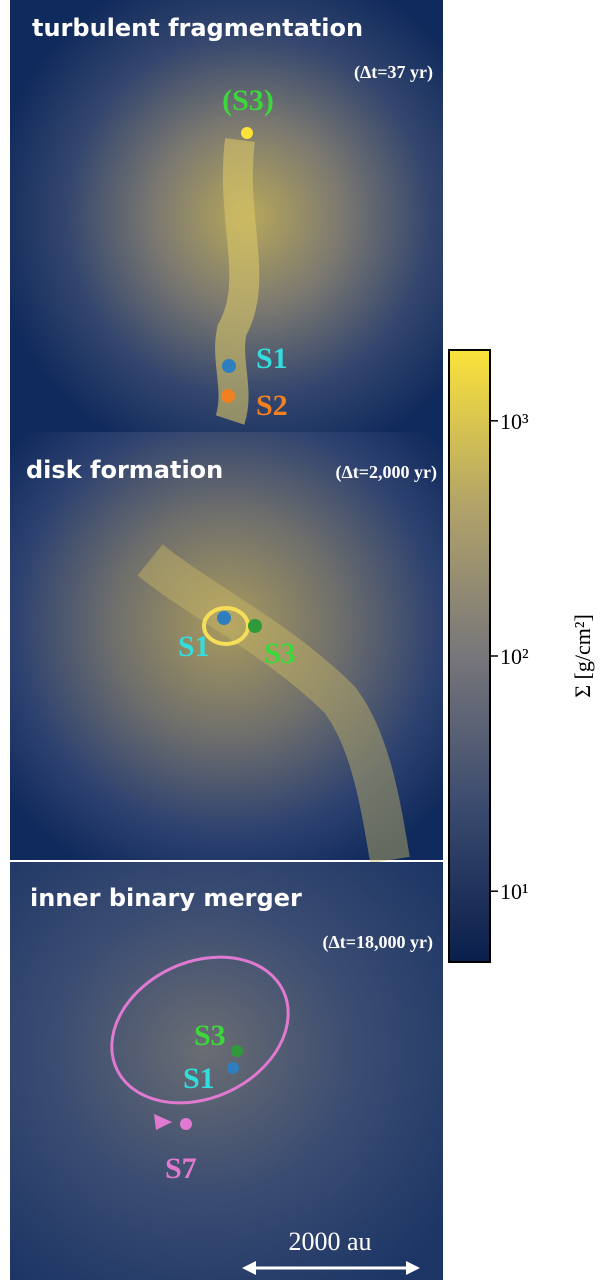 This screenshot has width=614, height=1285. Describe the element at coordinates (386, 472) in the screenshot. I see `time-label: (Δt=2,000 yr)` at that location.